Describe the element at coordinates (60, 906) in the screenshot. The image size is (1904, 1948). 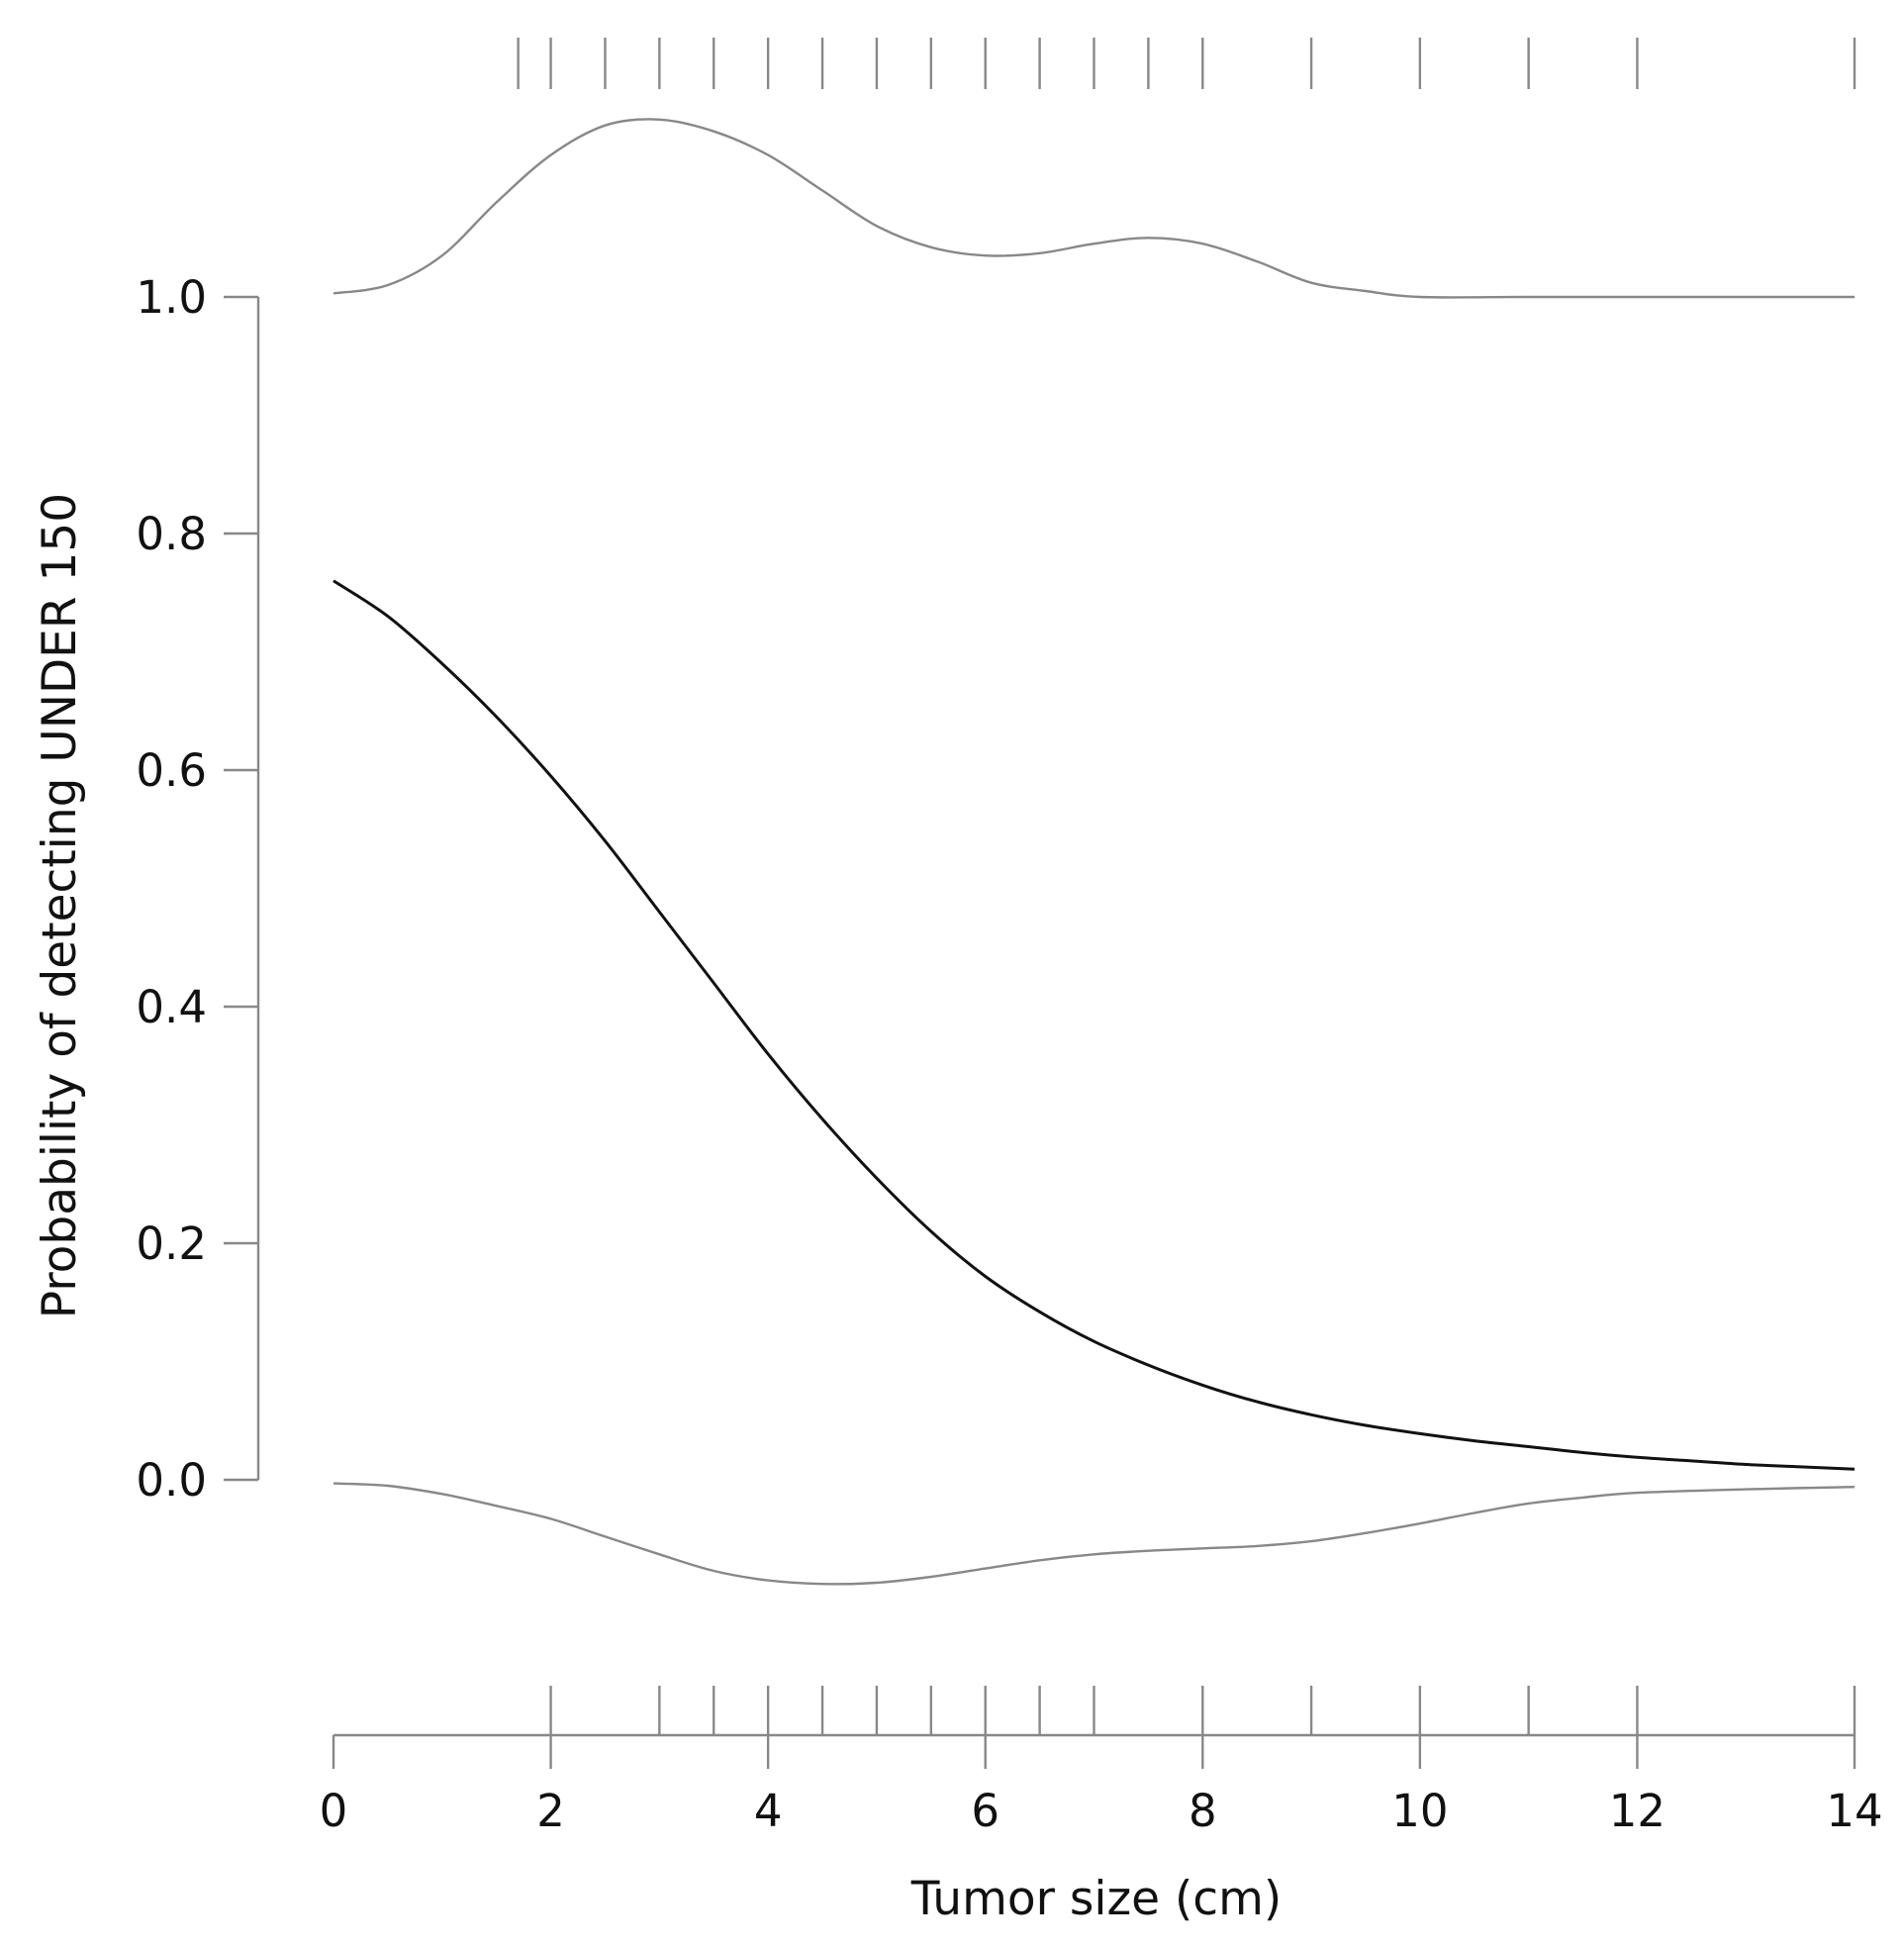
I see `y-axis-title: Probability of detecting UNDER 150` at that location.